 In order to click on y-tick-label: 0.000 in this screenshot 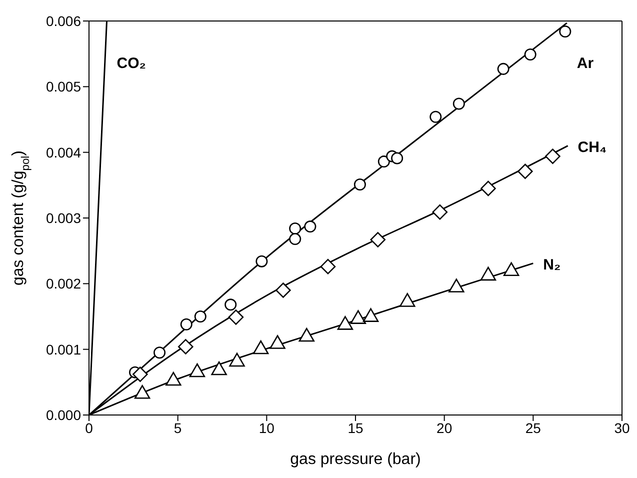, I will do `click(64, 414)`.